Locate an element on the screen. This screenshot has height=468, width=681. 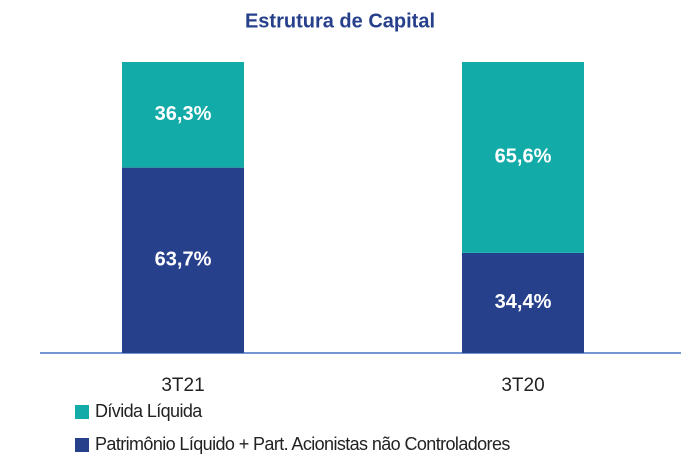
data-label: 63,7% is located at coordinates (183, 260).